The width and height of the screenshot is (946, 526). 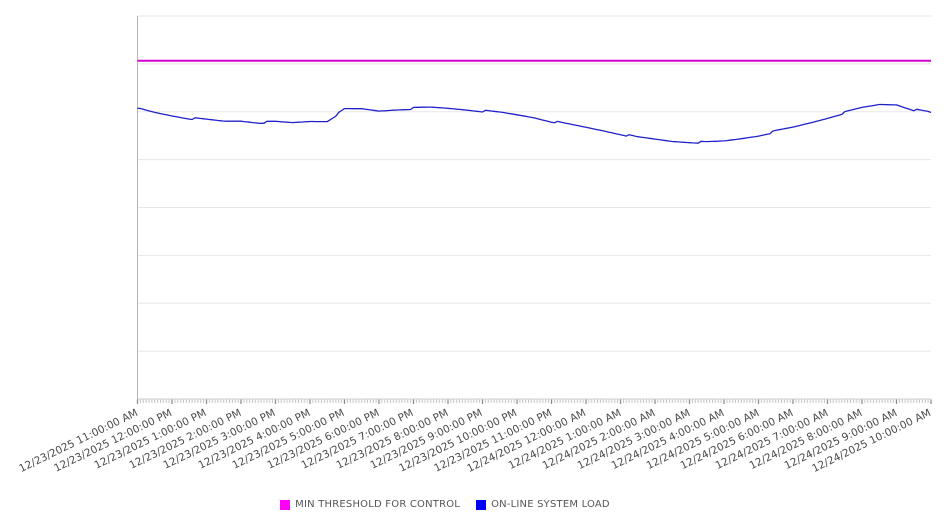 What do you see at coordinates (285, 504) in the screenshot?
I see `legend-swatch-magenta` at bounding box center [285, 504].